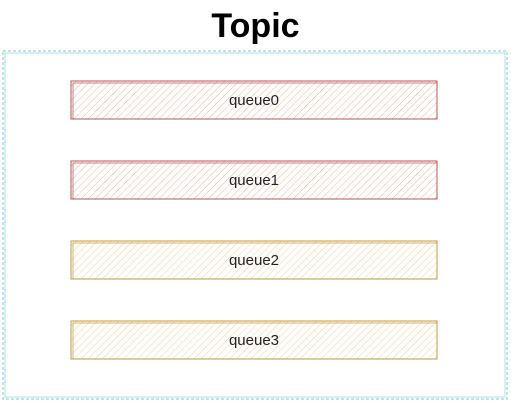  I want to click on queue-label-3: queue3, so click(254, 340).